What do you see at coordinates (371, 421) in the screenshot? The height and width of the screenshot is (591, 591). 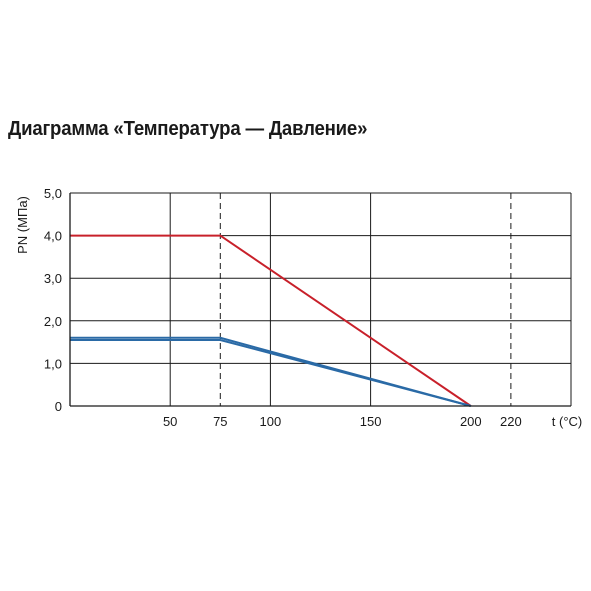 I see `x-tick-label-3: 150` at bounding box center [371, 421].